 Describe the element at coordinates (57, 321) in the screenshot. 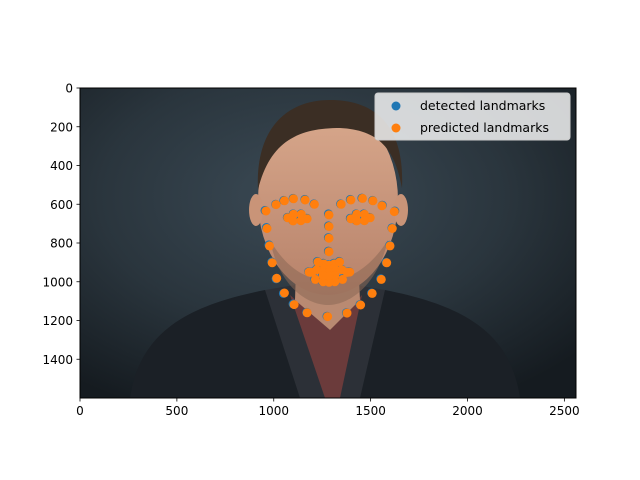

I see `y-tick-label: 1200` at that location.